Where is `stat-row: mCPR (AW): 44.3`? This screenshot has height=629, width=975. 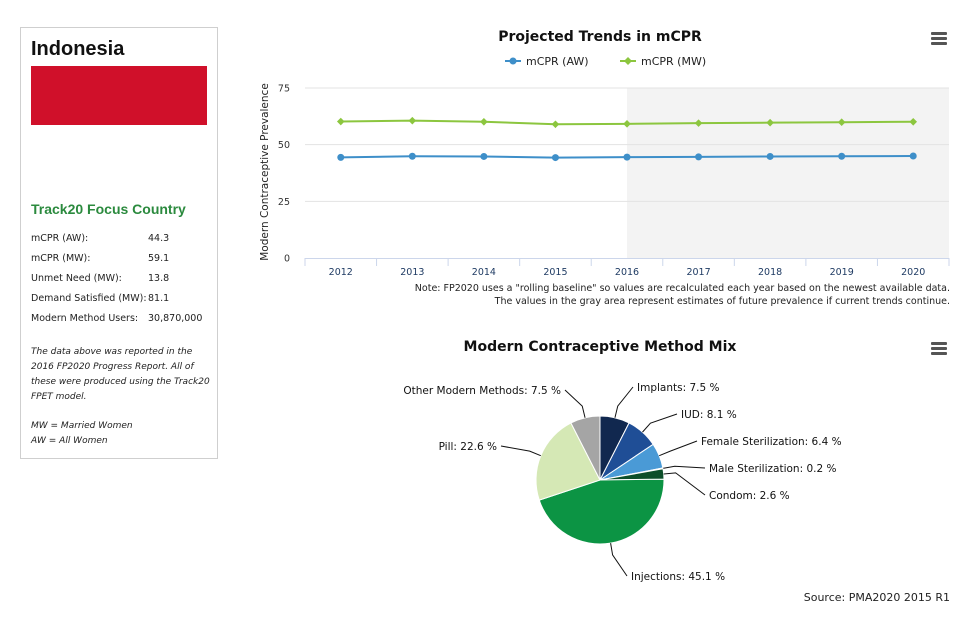 stat-row: mCPR (AW): 44.3 is located at coordinates (121, 243).